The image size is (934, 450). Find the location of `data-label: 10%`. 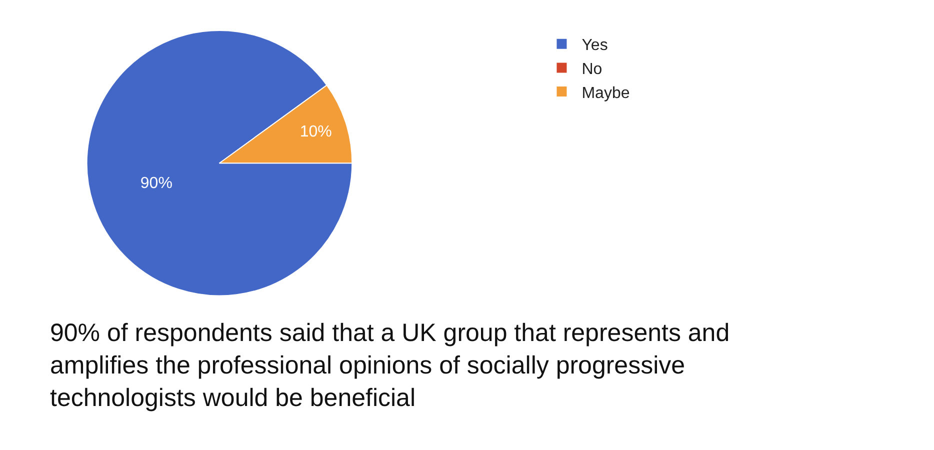

data-label: 10% is located at coordinates (316, 131).